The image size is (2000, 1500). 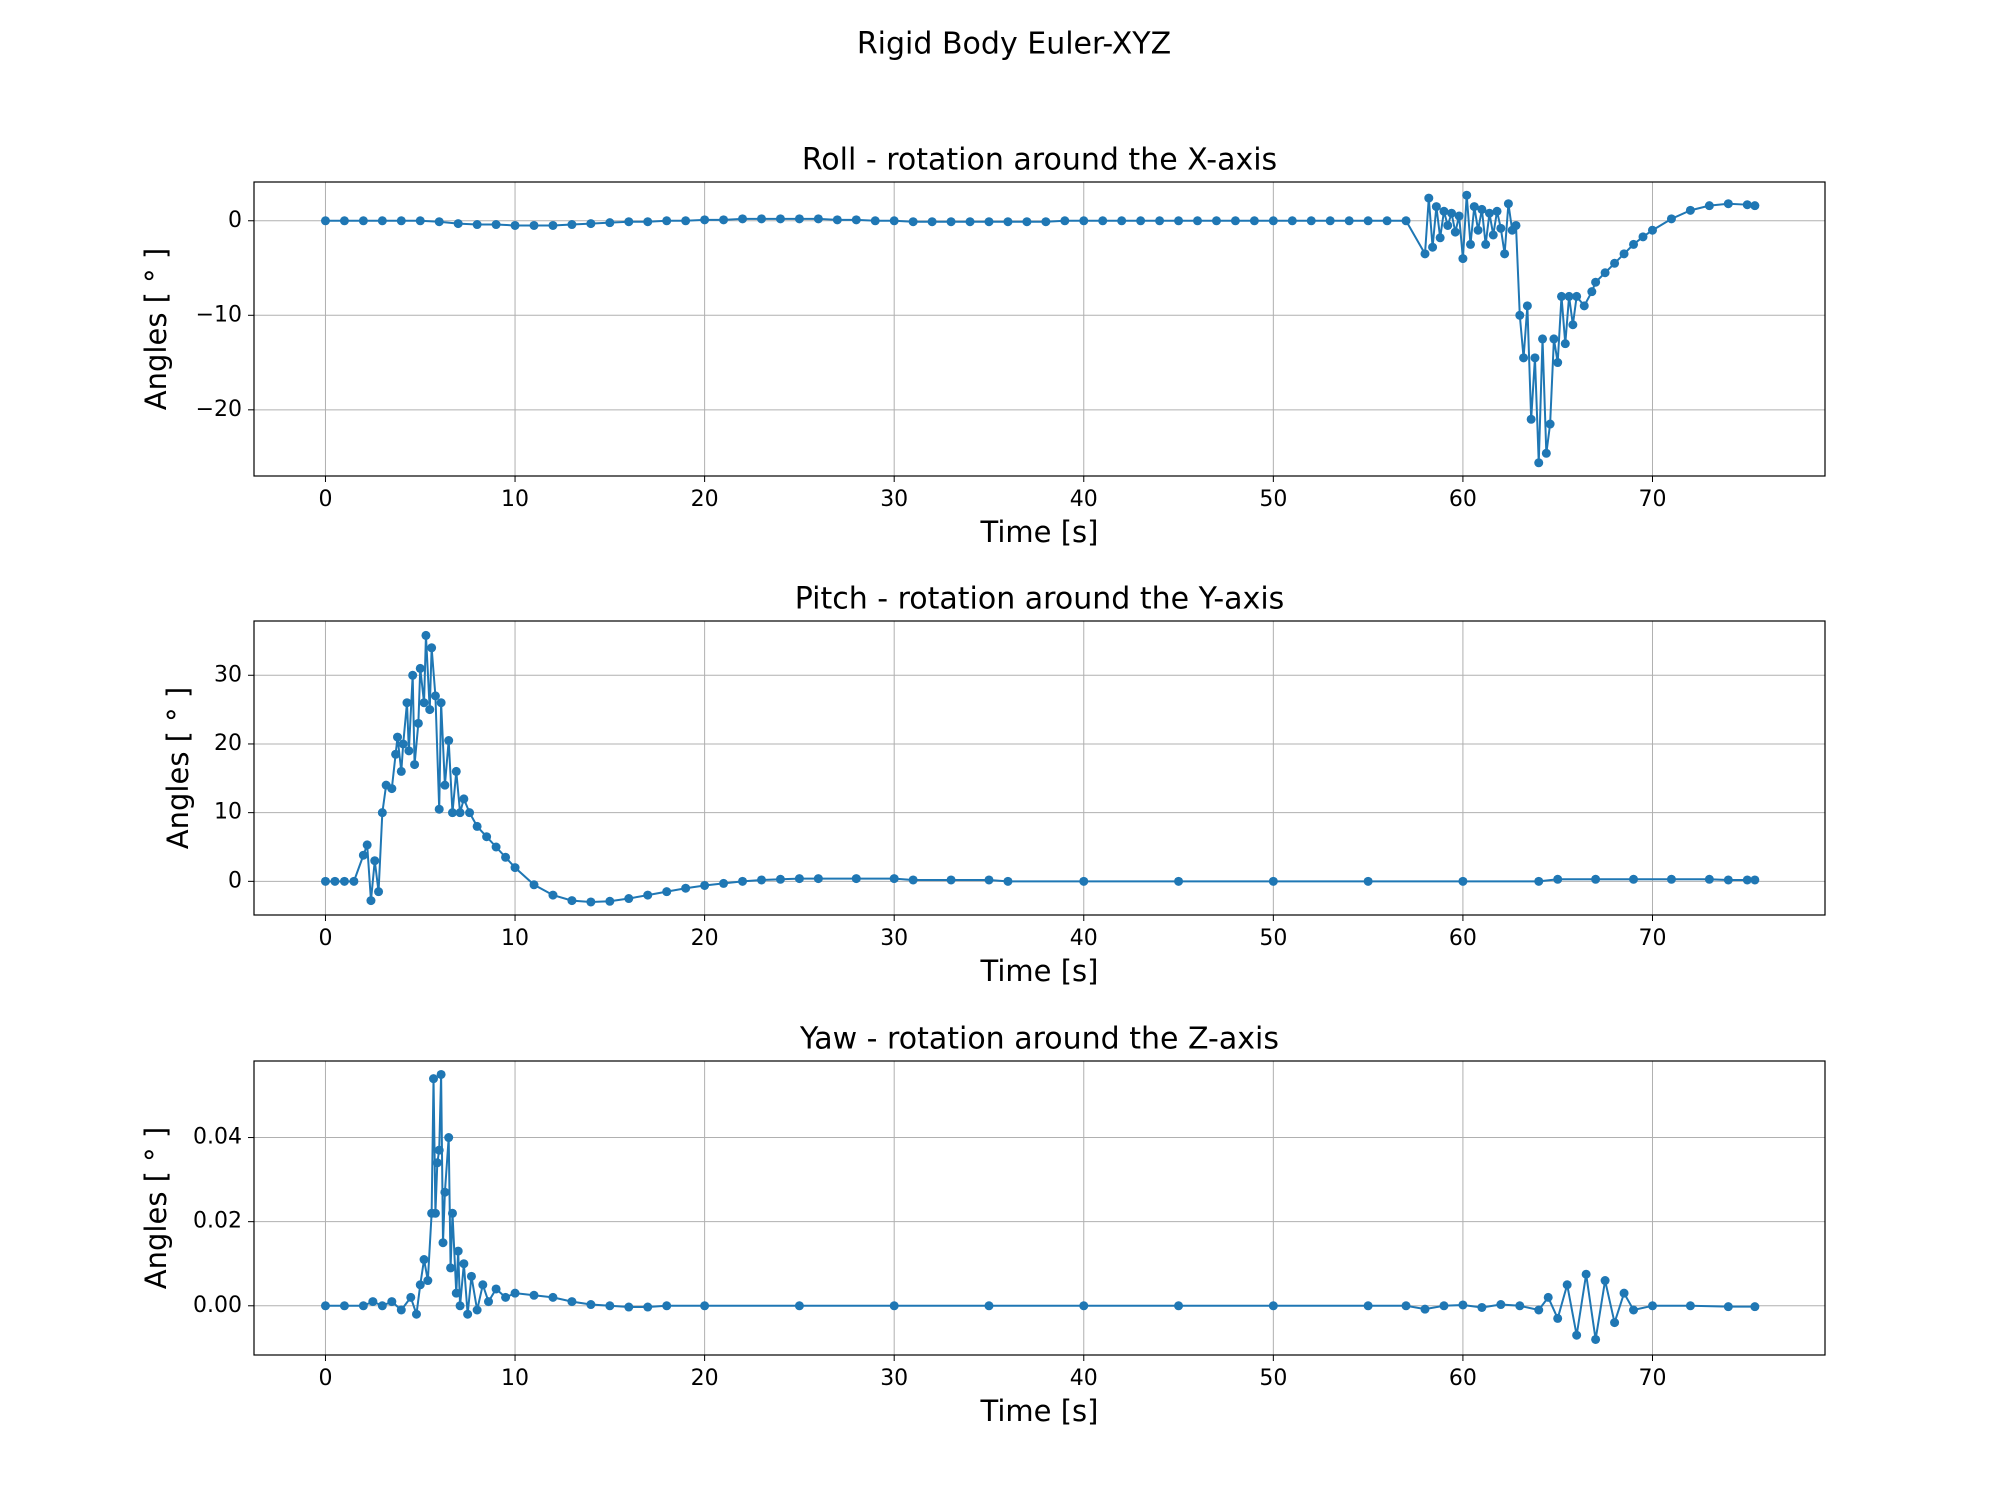 What do you see at coordinates (1084, 1378) in the screenshot?
I see `x-tick-label: 40` at bounding box center [1084, 1378].